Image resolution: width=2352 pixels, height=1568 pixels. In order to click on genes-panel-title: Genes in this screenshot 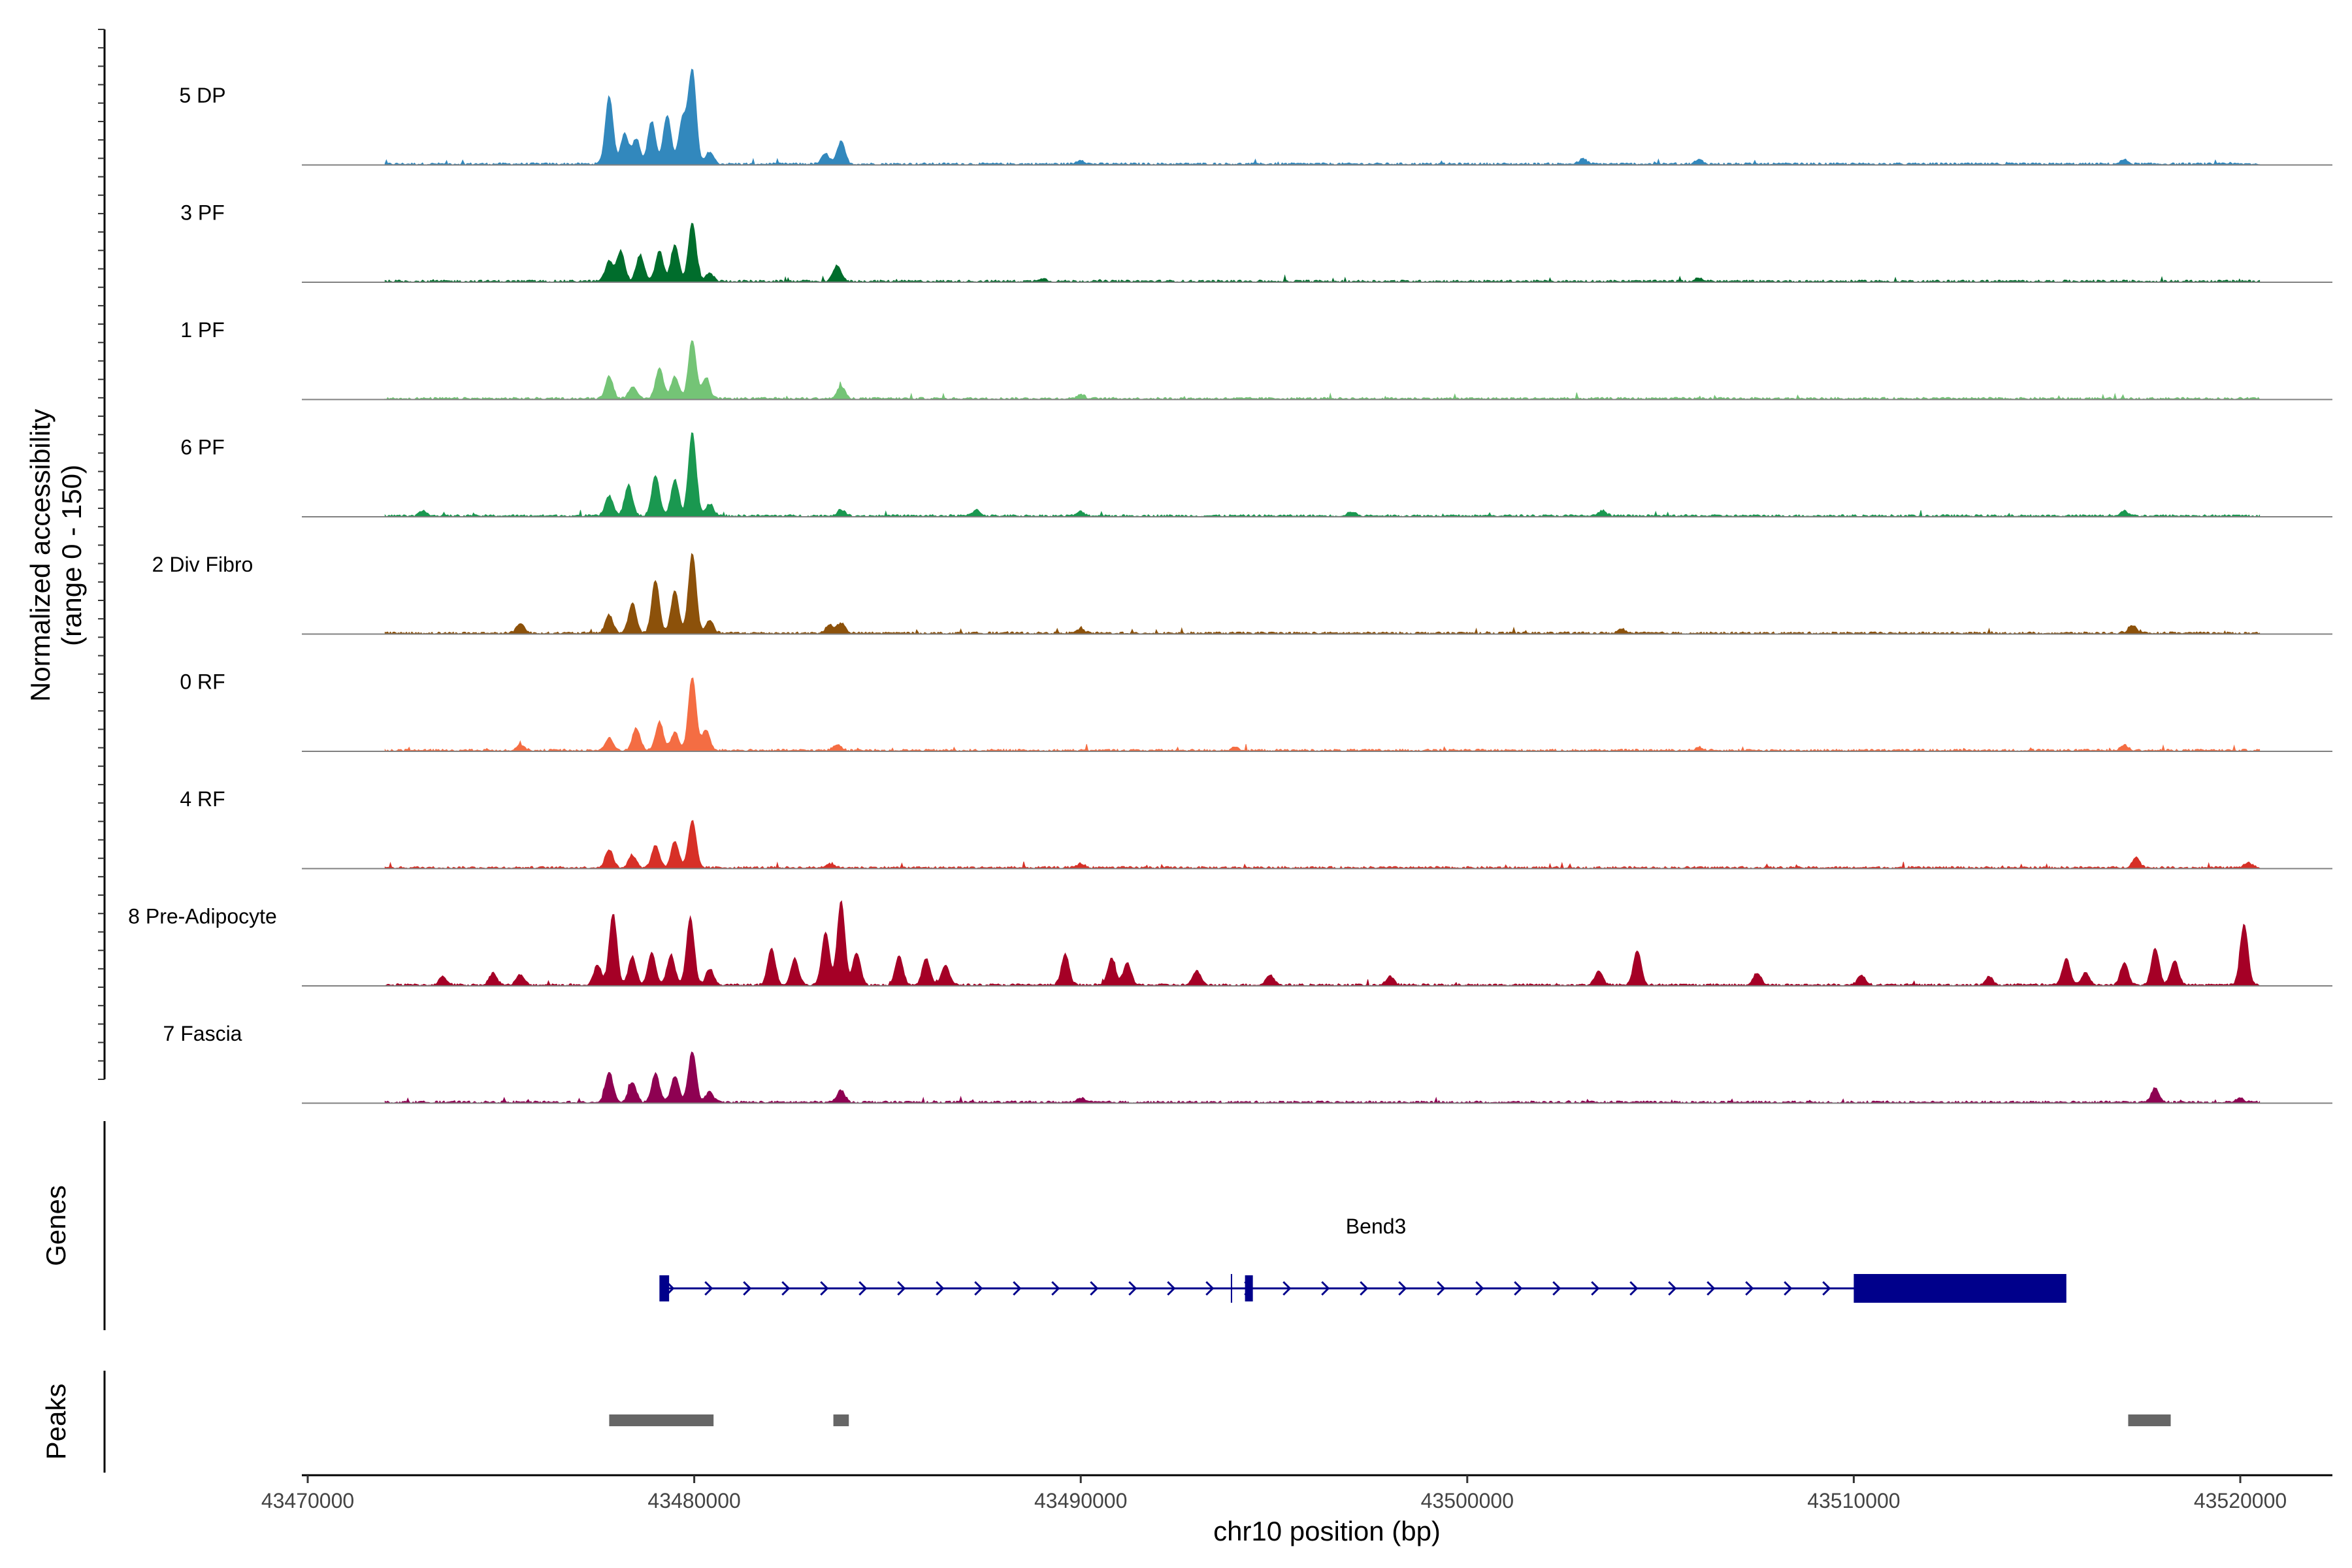, I will do `click(56, 1225)`.